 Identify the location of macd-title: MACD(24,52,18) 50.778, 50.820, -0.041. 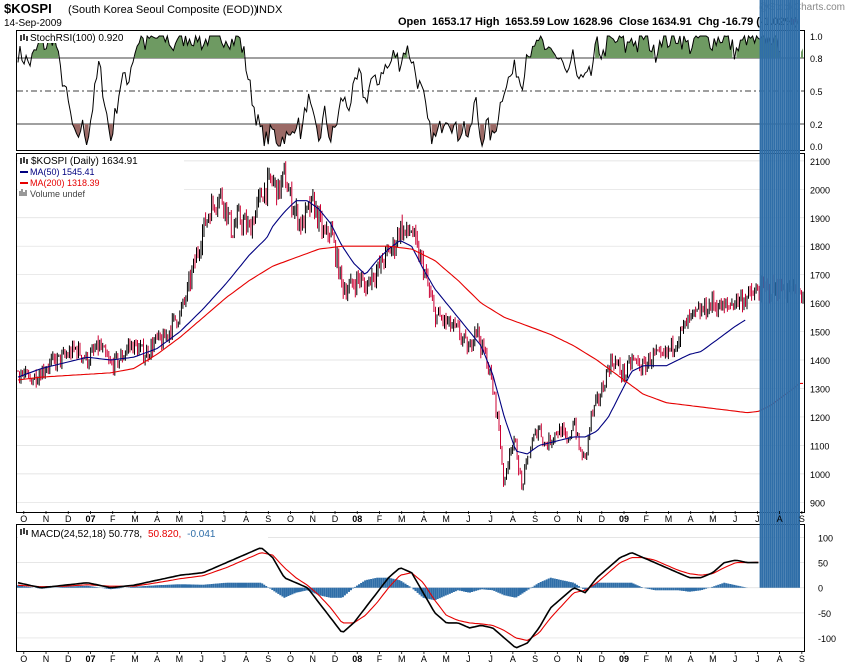
(143, 533).